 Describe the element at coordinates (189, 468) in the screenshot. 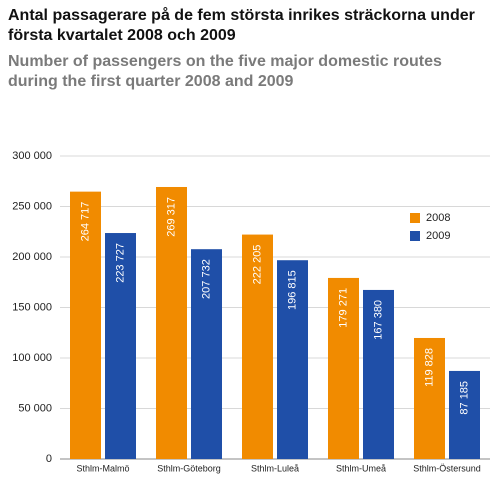

I see `x-tick-label: Sthlm-Göteborg` at that location.